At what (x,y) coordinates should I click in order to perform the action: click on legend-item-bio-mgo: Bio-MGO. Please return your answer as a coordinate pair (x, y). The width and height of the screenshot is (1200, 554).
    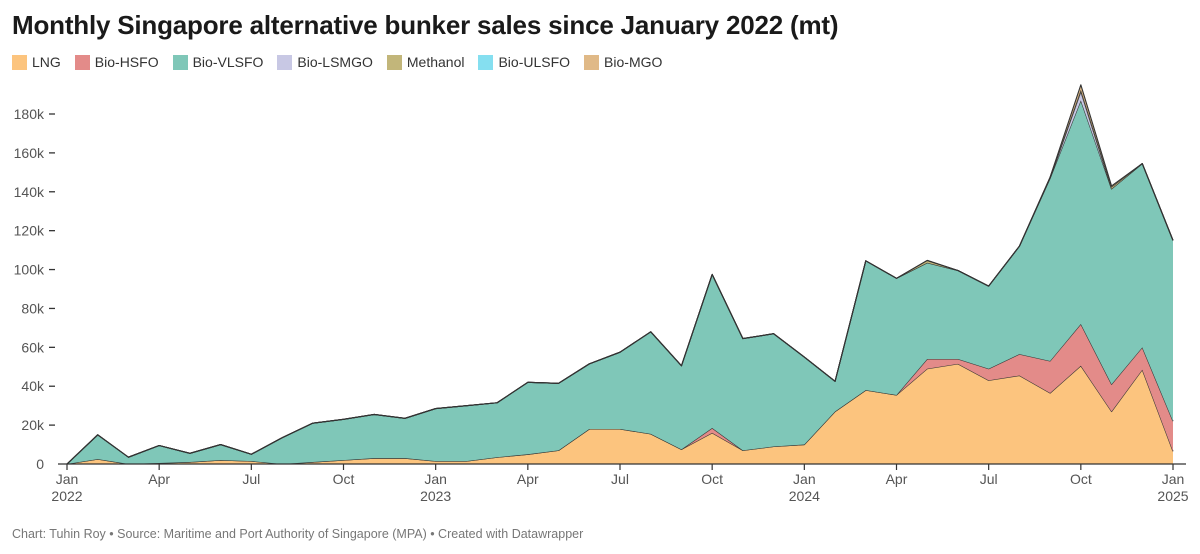
    Looking at the image, I should click on (623, 62).